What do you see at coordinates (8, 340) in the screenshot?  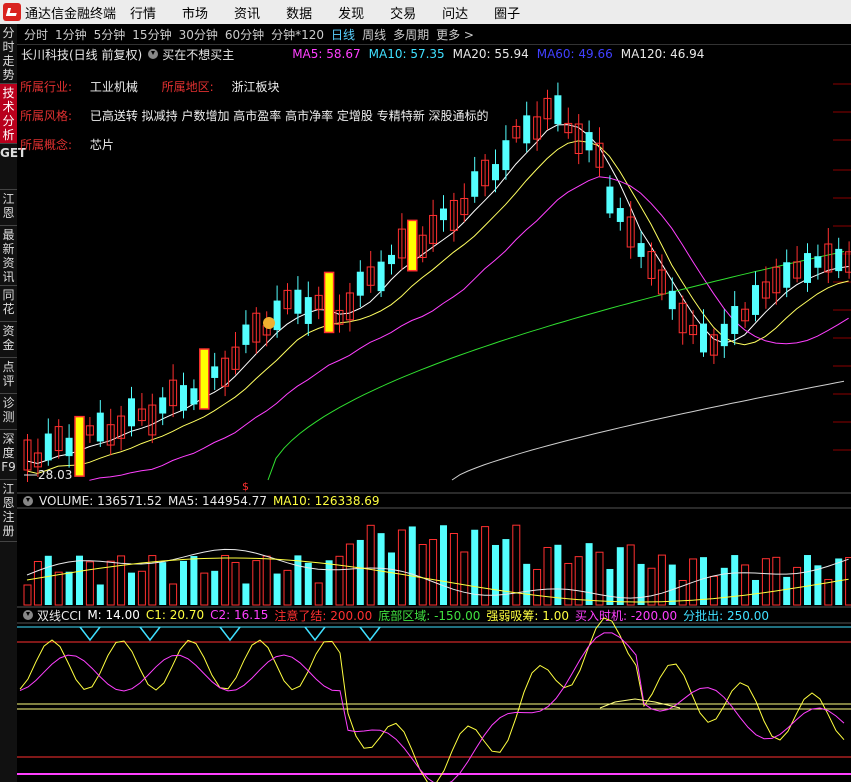 I see `tab-capital: 资金` at bounding box center [8, 340].